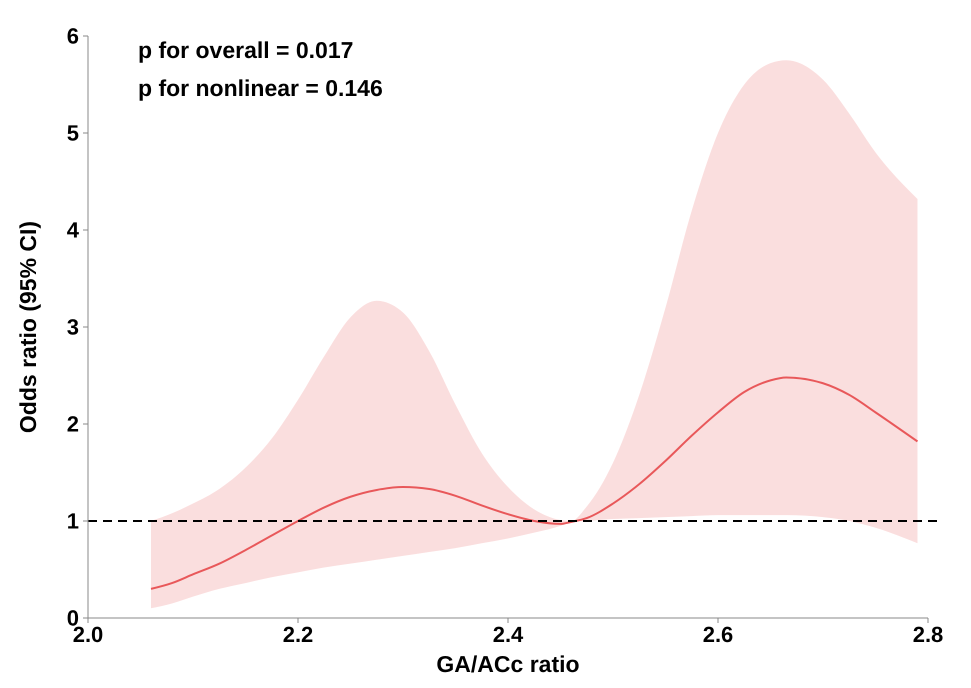  What do you see at coordinates (72, 521) in the screenshot?
I see `y-tick-label: 1` at bounding box center [72, 521].